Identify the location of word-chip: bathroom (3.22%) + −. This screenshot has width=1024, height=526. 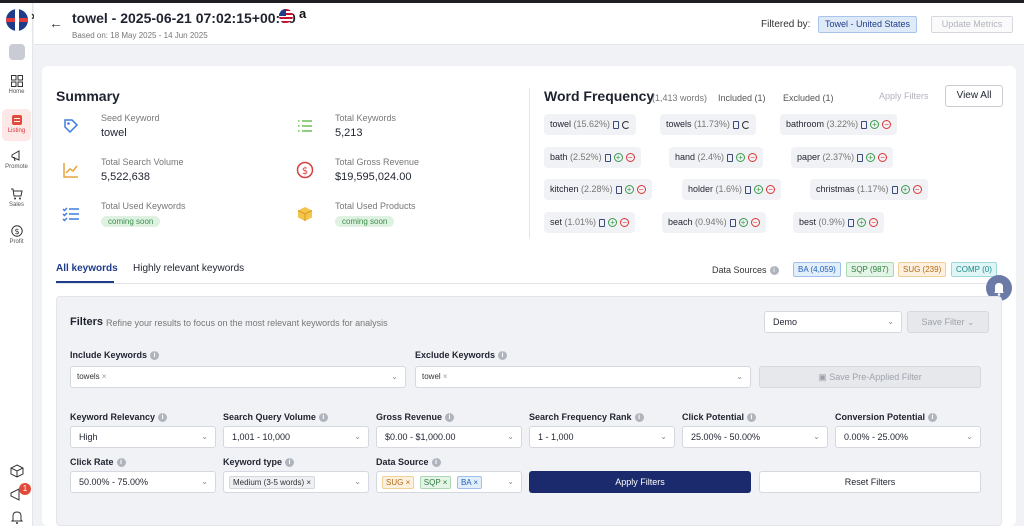
(839, 124).